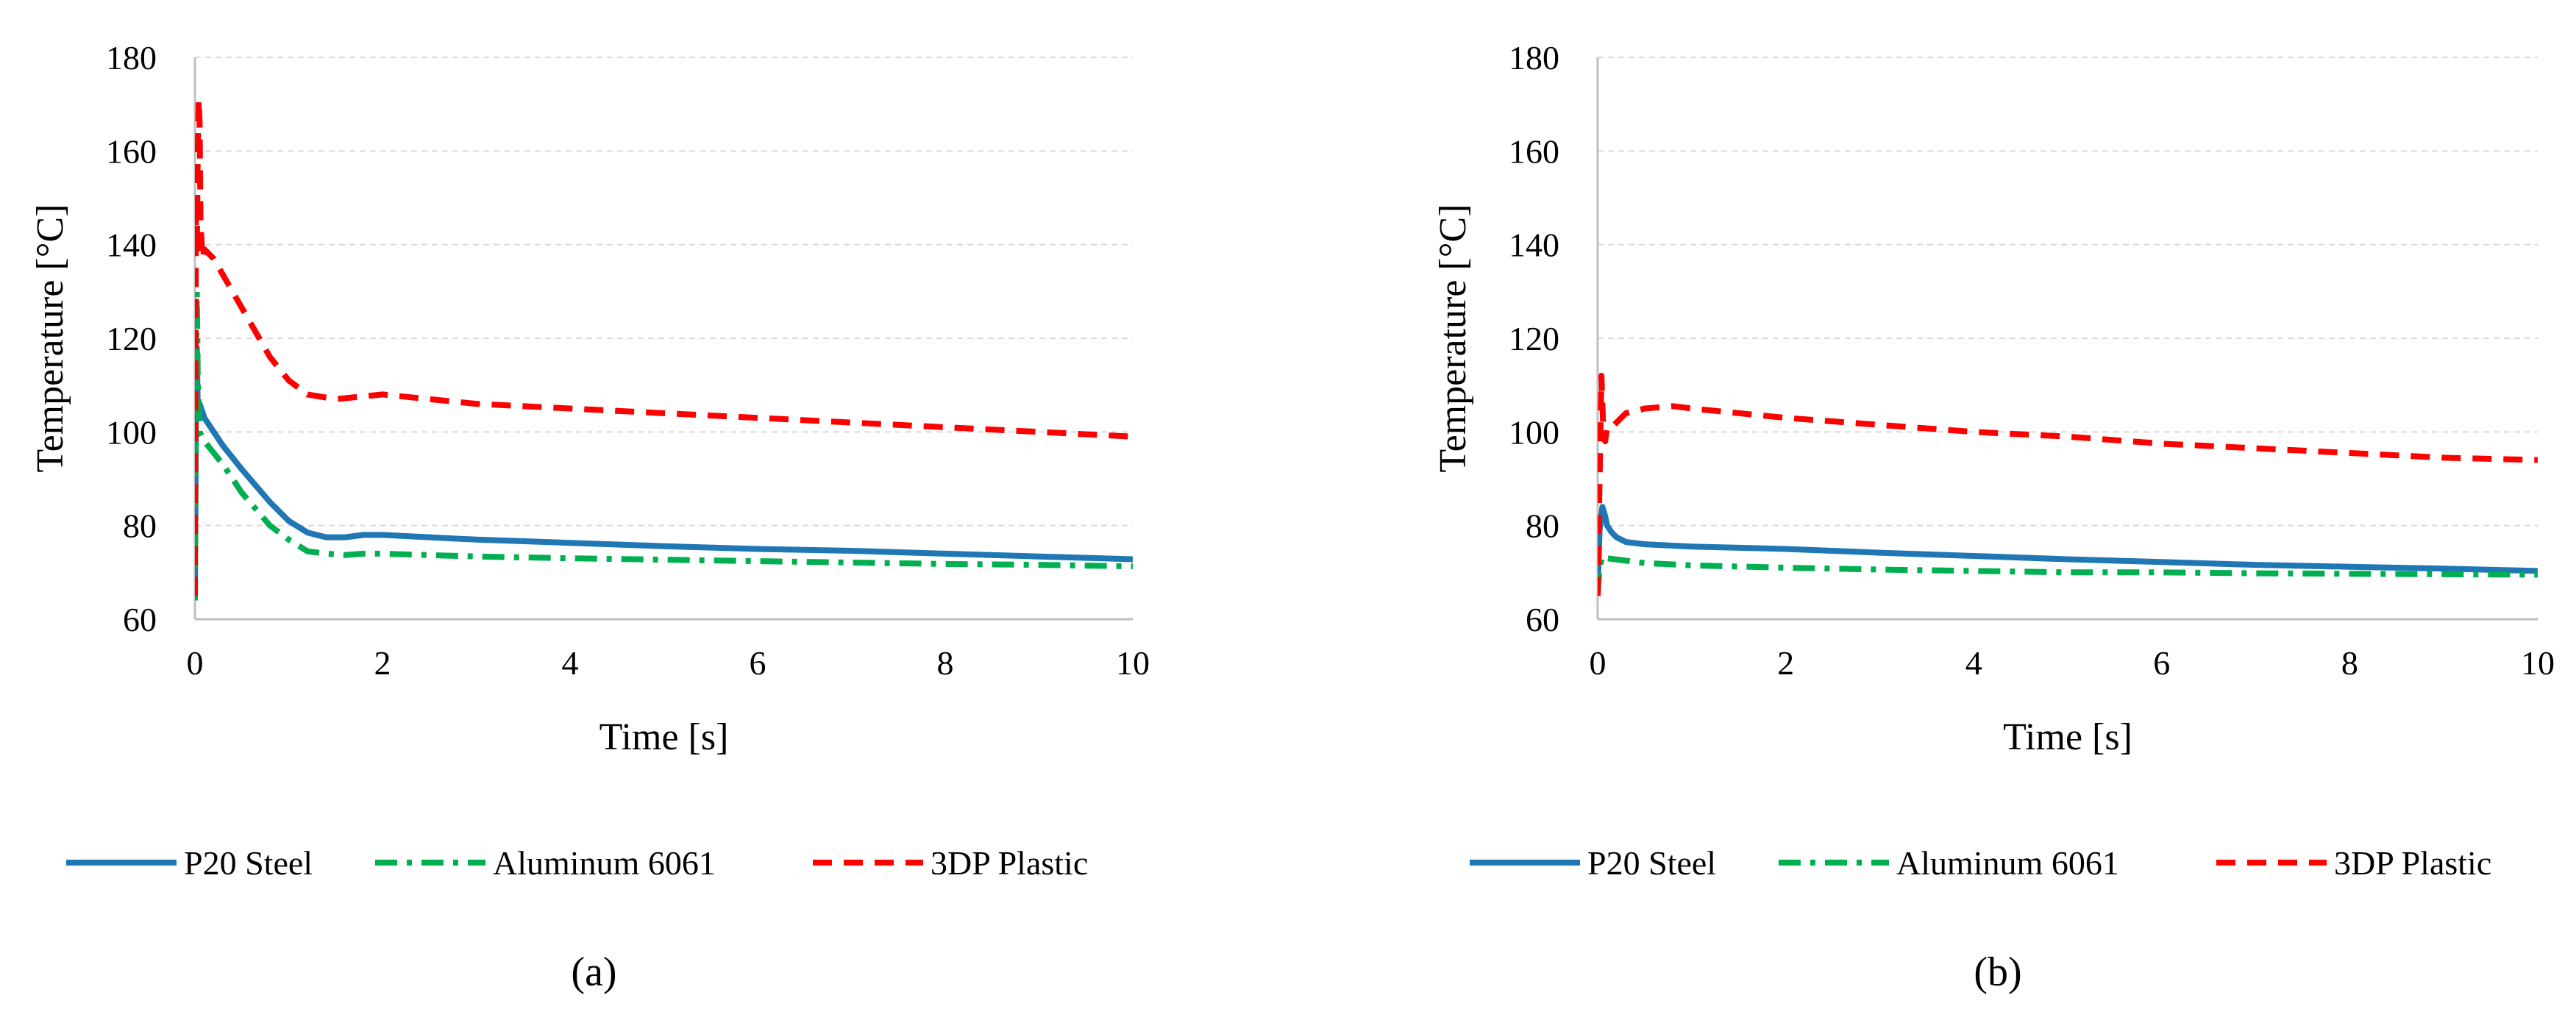 The height and width of the screenshot is (1031, 2576). I want to click on series-line-3dp-plastic, so click(2068, 484).